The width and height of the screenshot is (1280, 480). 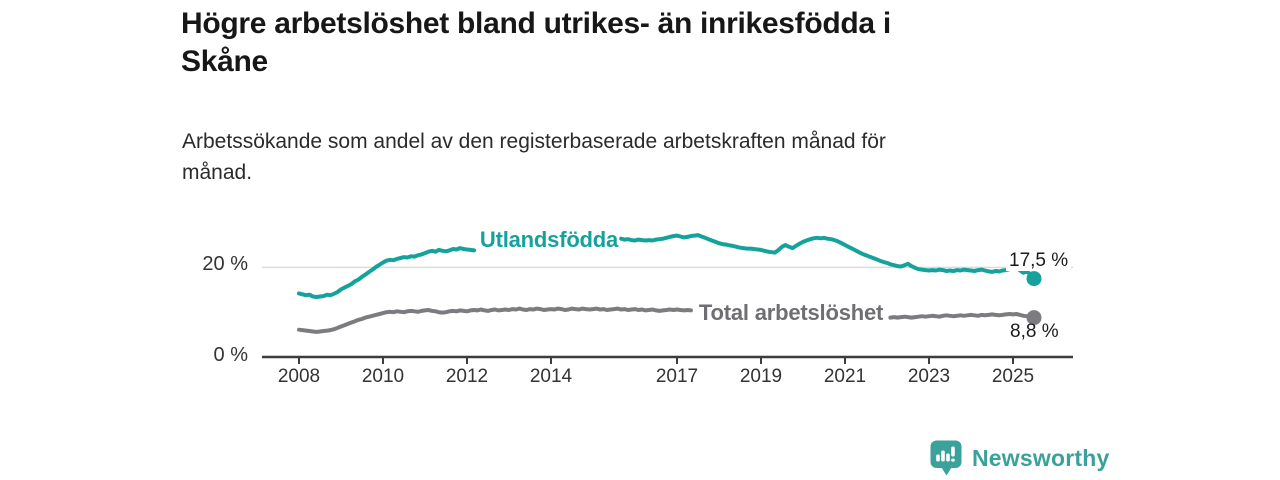 I want to click on x-tick-label-2008: 2008, so click(x=299, y=376).